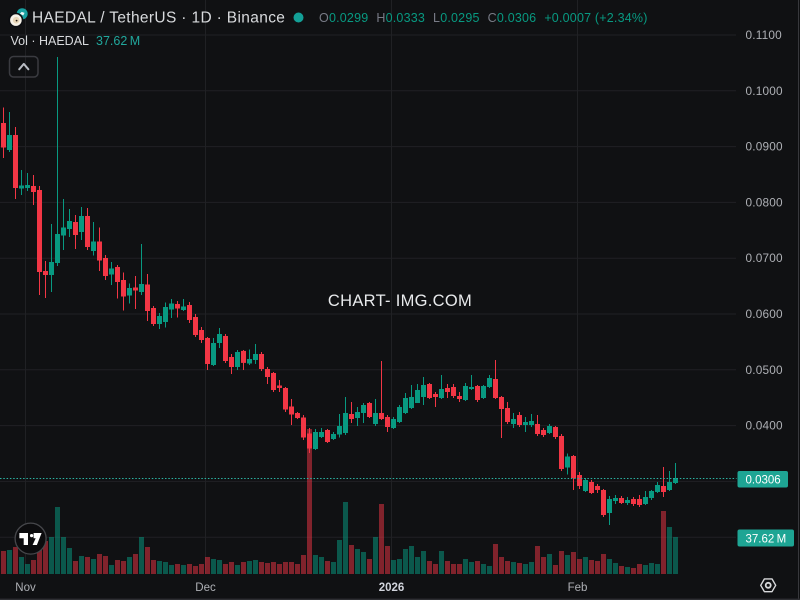  I want to click on svg-text: 0.0500, so click(765, 370).